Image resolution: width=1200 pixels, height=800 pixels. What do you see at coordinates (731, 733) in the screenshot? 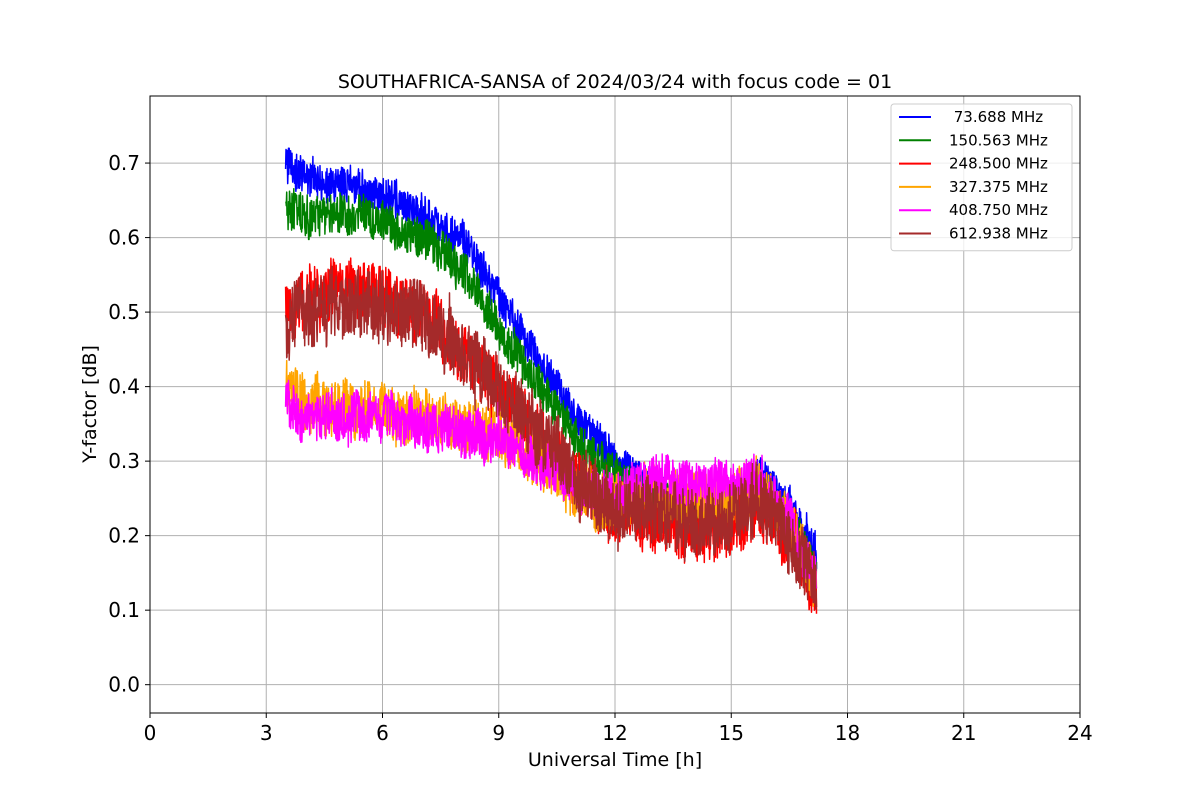
I see `x-tick-label: 15` at bounding box center [731, 733].